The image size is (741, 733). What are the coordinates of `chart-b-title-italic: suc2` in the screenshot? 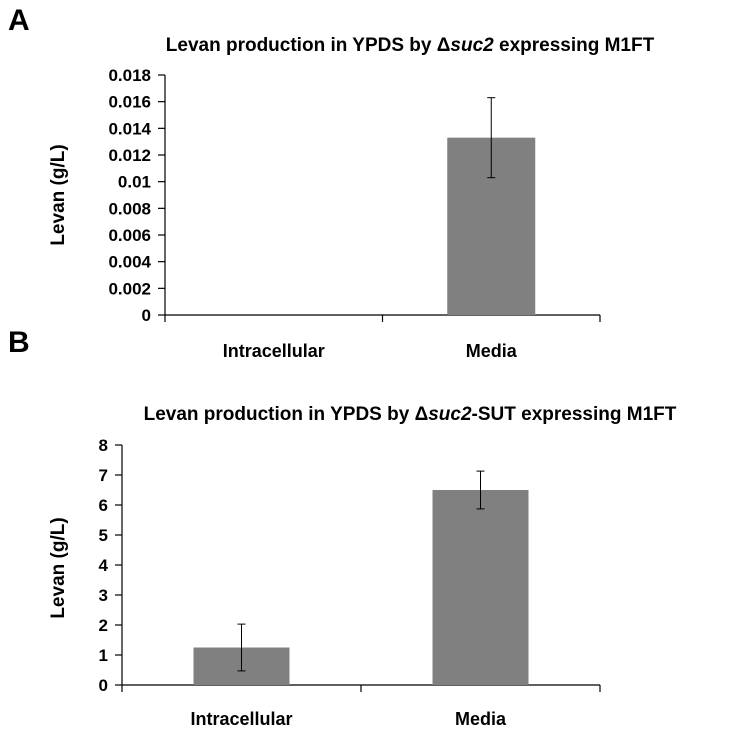 It's located at (450, 414).